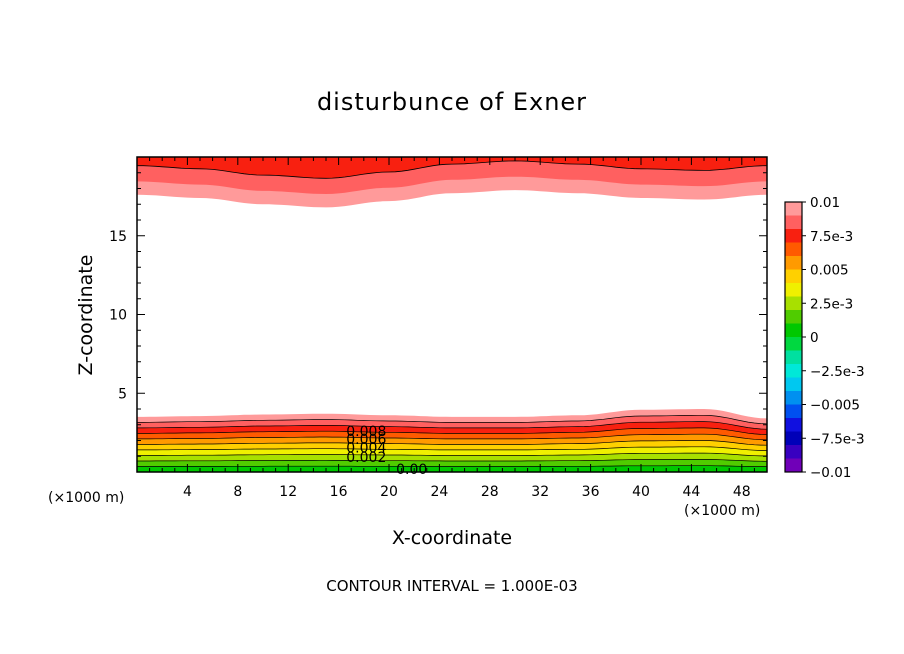  What do you see at coordinates (288, 492) in the screenshot?
I see `x-tick-label-12: 12` at bounding box center [288, 492].